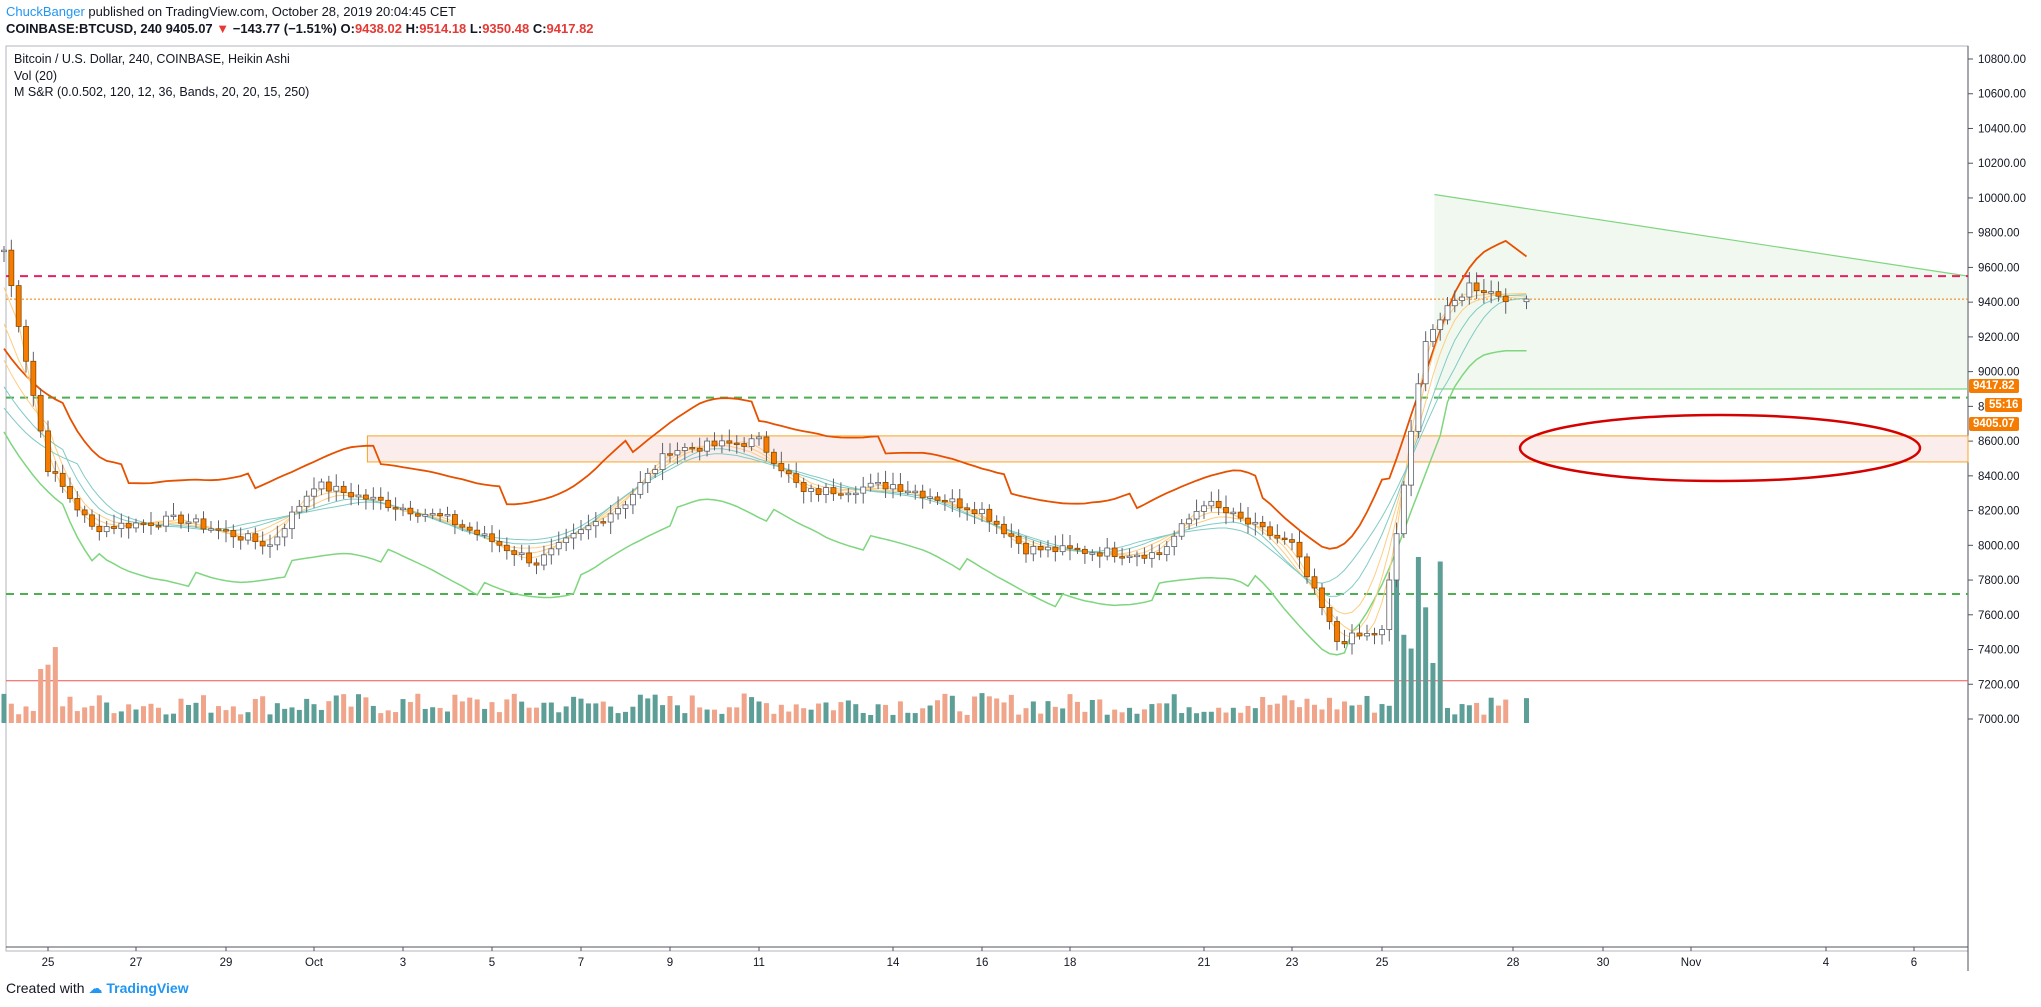 Image resolution: width=2041 pixels, height=1007 pixels. What do you see at coordinates (1701, 291) in the screenshot?
I see `triangle-area` at bounding box center [1701, 291].